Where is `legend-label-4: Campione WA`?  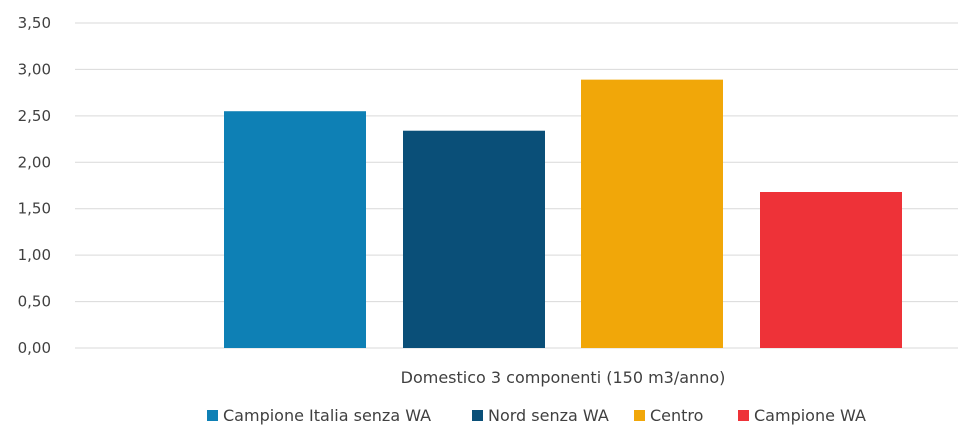
legend-label-4: Campione WA is located at coordinates (810, 415).